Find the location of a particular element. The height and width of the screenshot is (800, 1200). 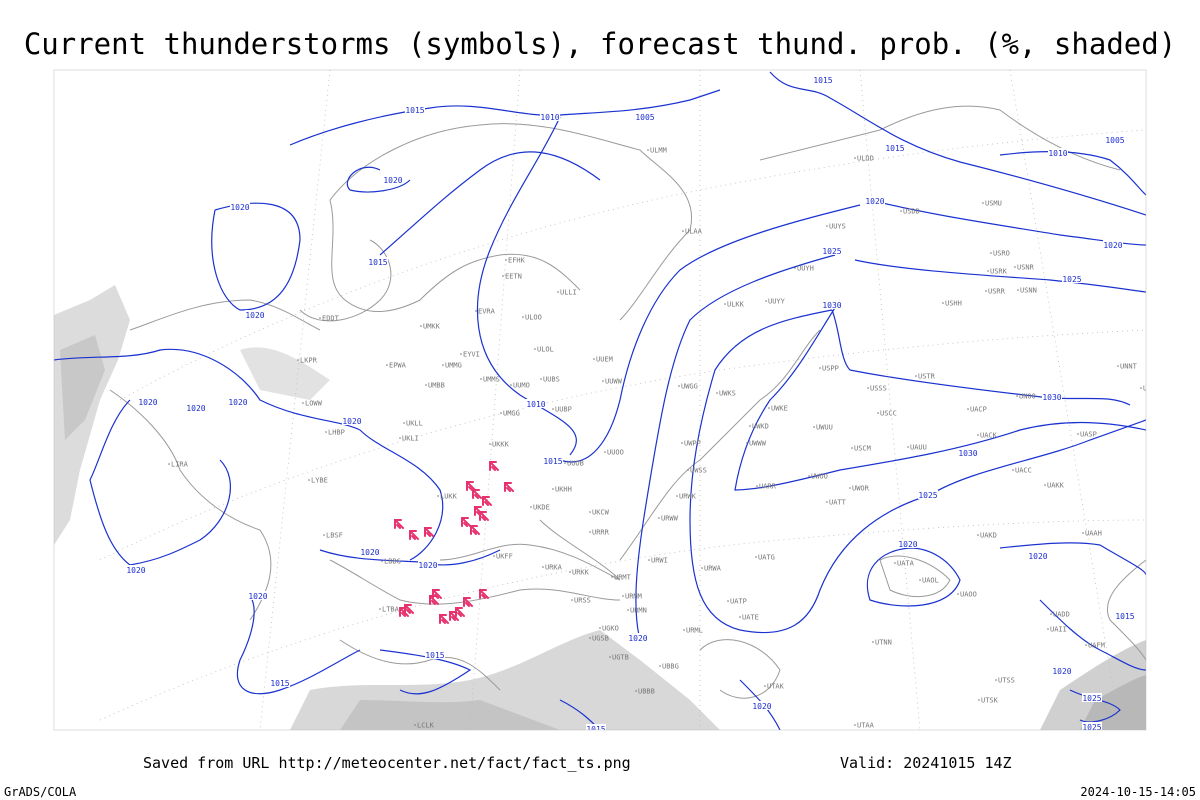

station-label: USTR is located at coordinates (927, 377).